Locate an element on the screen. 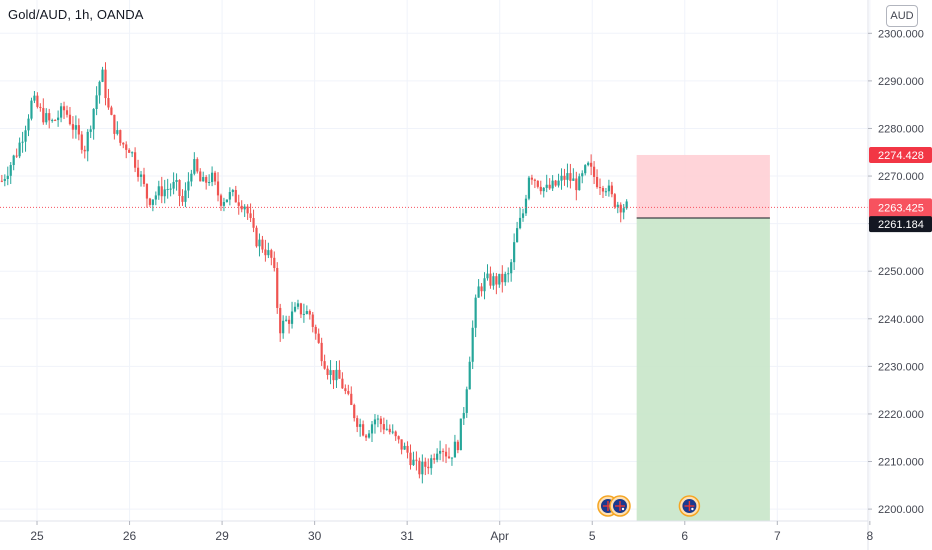 The image size is (932, 550). event-markers is located at coordinates (649, 506).